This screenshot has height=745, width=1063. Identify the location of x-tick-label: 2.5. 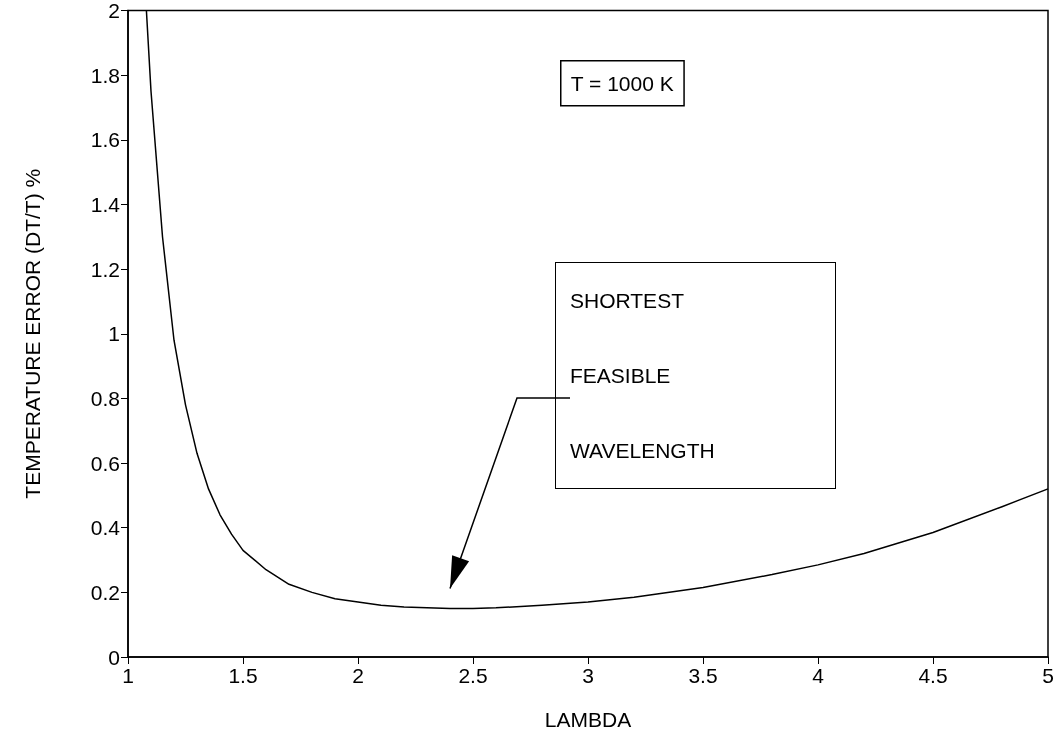
(473, 675).